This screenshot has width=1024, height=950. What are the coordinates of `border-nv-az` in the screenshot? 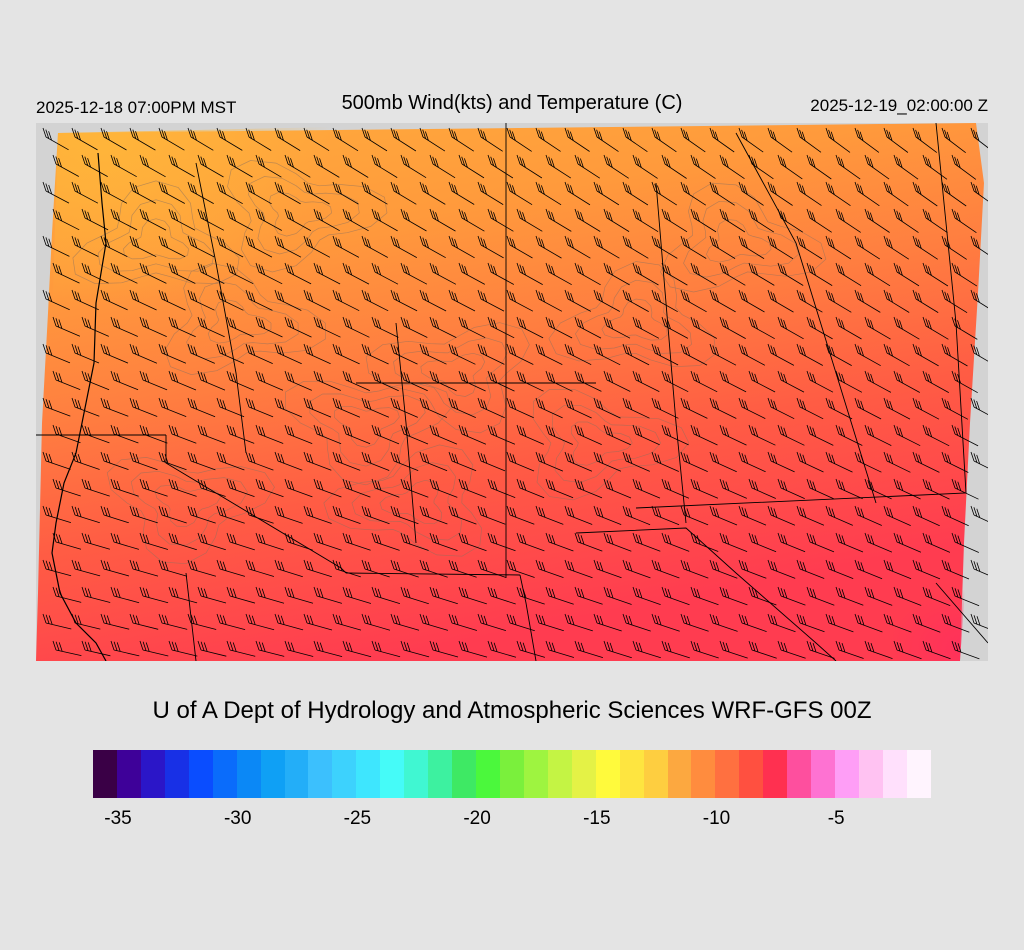 It's located at (433, 574).